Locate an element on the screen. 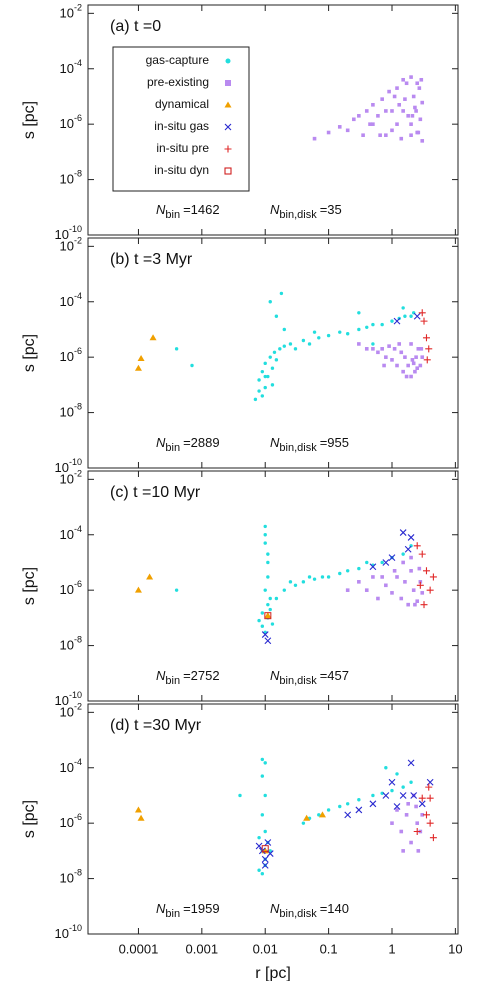  y-axis-label: s [pc] is located at coordinates (29, 120).